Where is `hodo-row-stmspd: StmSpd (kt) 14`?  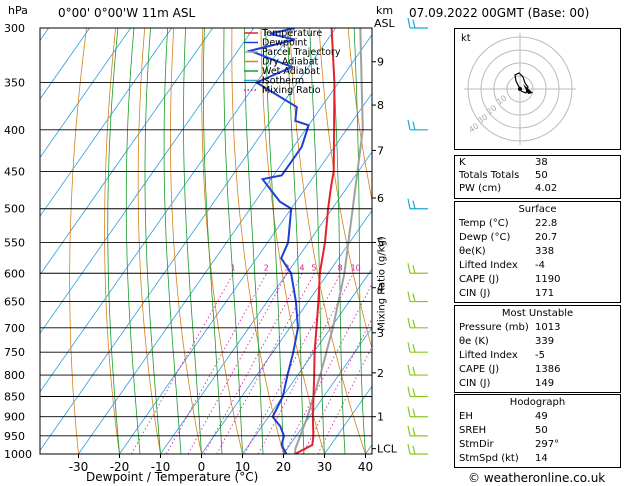 hodo-row-stmspd: StmSpd (kt) 14 is located at coordinates (537, 459).